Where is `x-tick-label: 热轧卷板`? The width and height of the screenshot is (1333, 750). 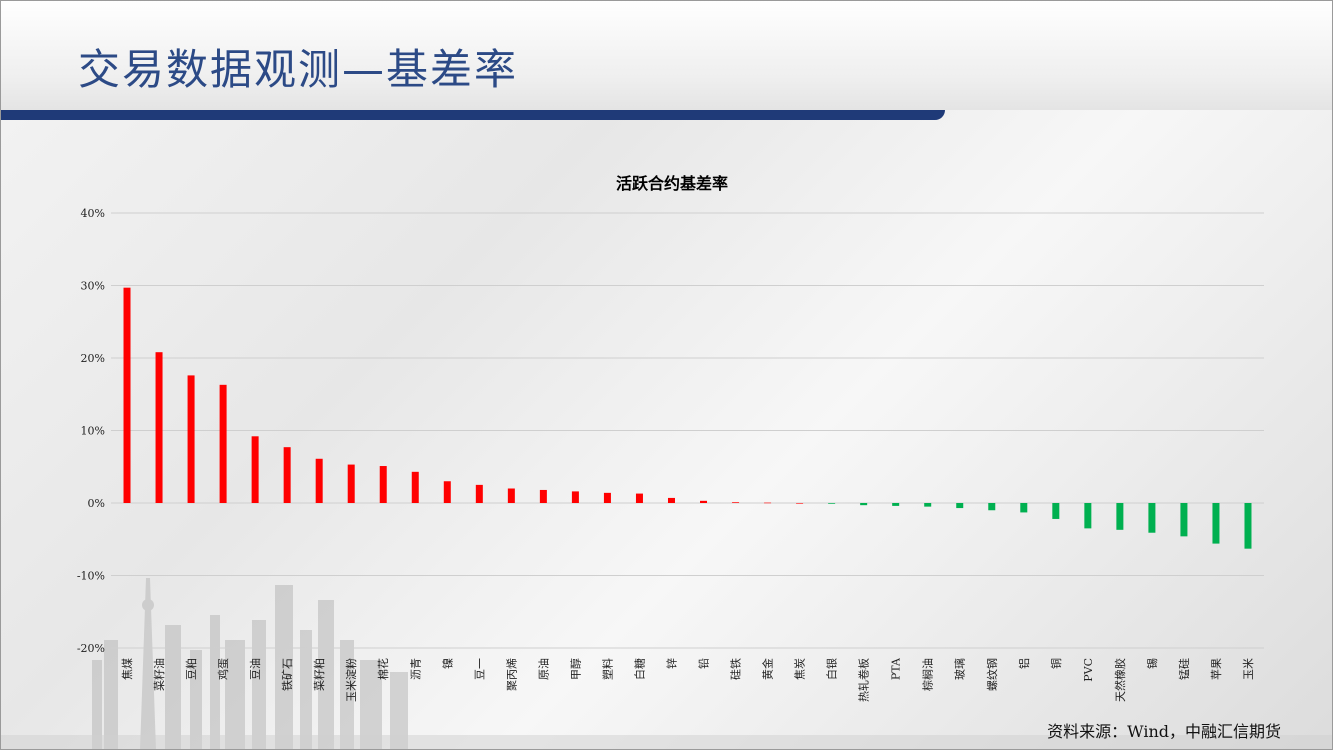
x-tick-label: 热轧卷板 is located at coordinates (864, 680).